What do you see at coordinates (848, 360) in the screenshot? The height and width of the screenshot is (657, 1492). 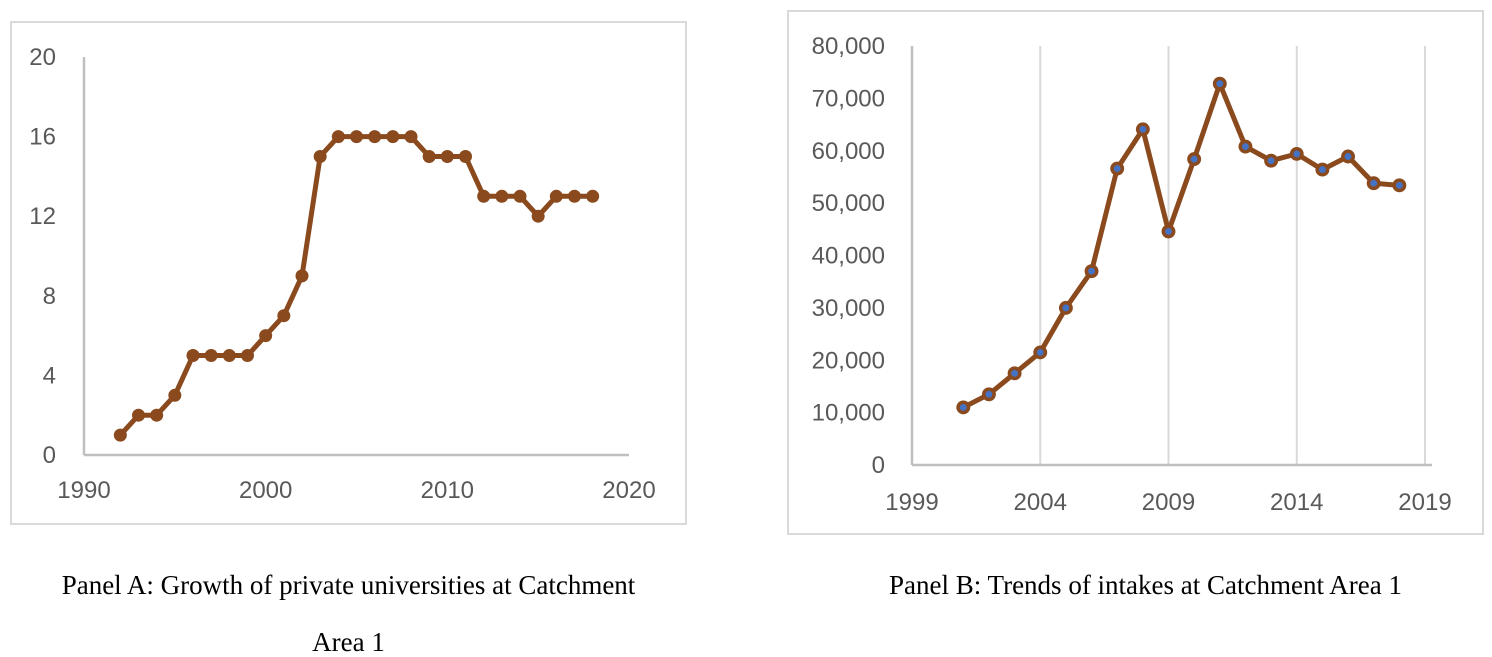 I see `y-tick-label: 20,000` at bounding box center [848, 360].